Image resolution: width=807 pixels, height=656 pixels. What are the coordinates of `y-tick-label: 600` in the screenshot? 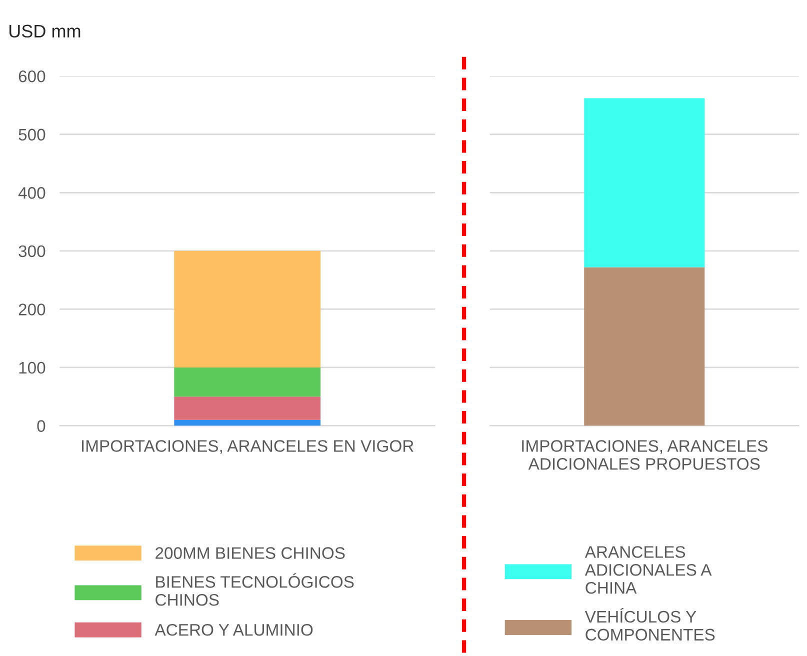 It's located at (32, 76).